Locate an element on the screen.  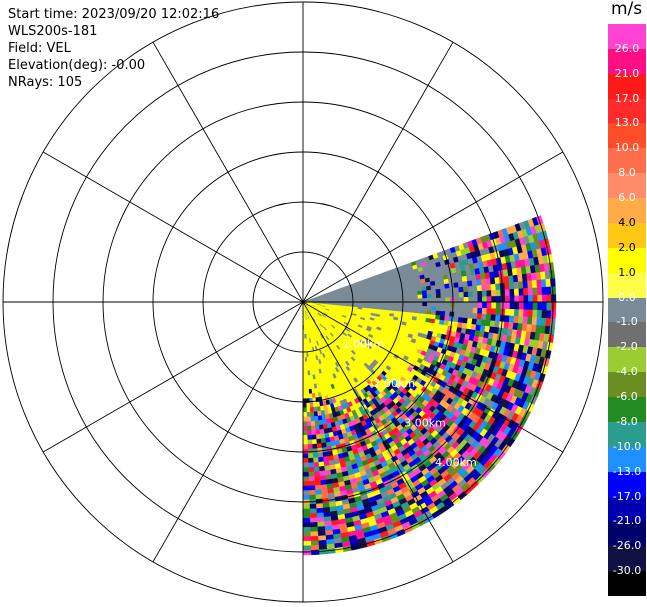
colorbar-unit: m/s is located at coordinates (627, 9).